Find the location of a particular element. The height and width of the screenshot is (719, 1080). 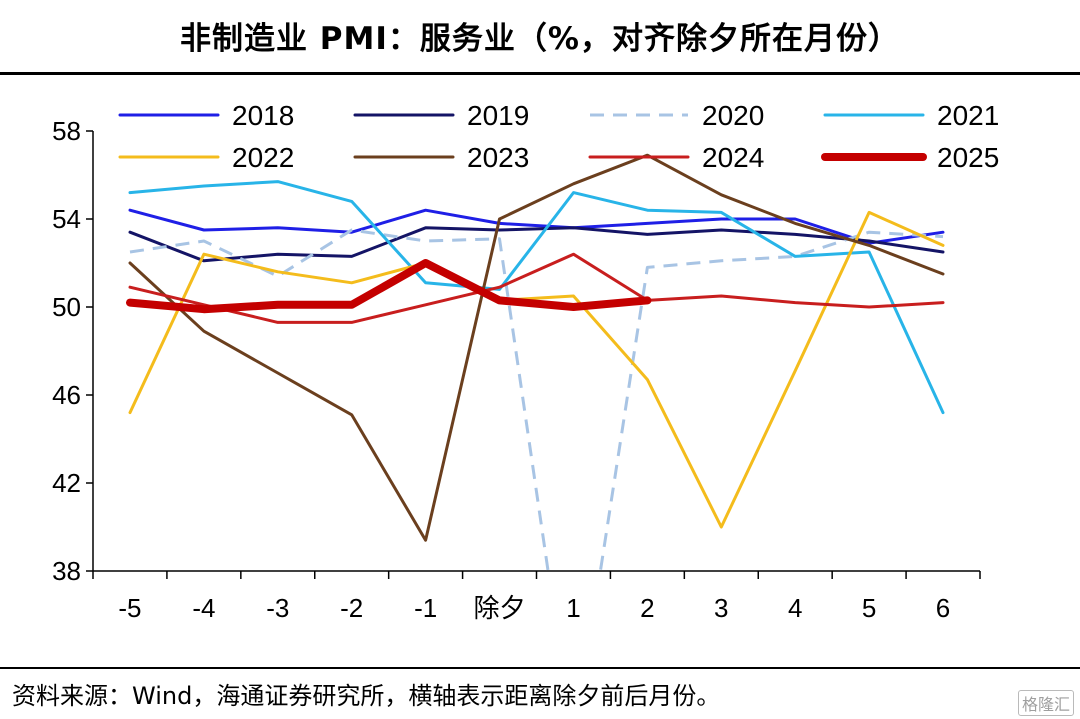

legend-label-2021: 2021 is located at coordinates (968, 115).